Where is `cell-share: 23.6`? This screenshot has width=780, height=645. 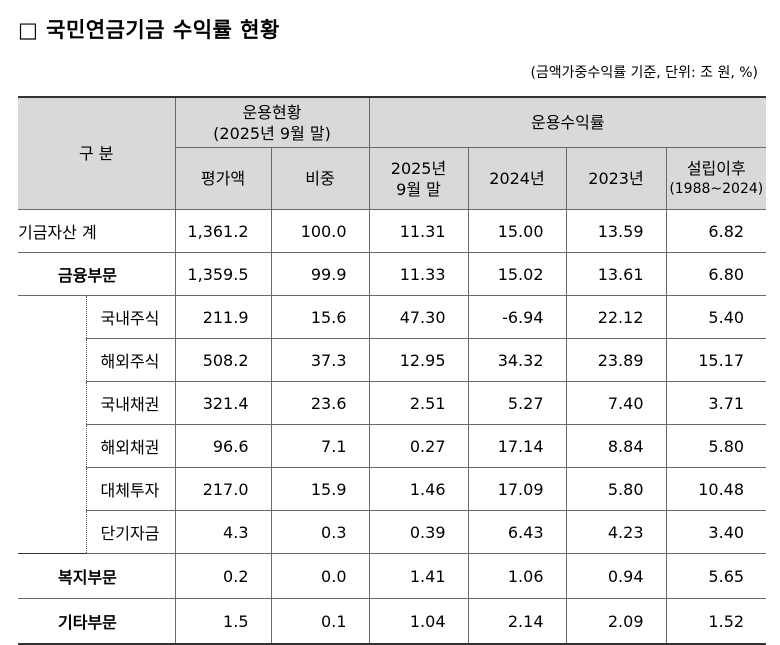
cell-share: 23.6 is located at coordinates (320, 403).